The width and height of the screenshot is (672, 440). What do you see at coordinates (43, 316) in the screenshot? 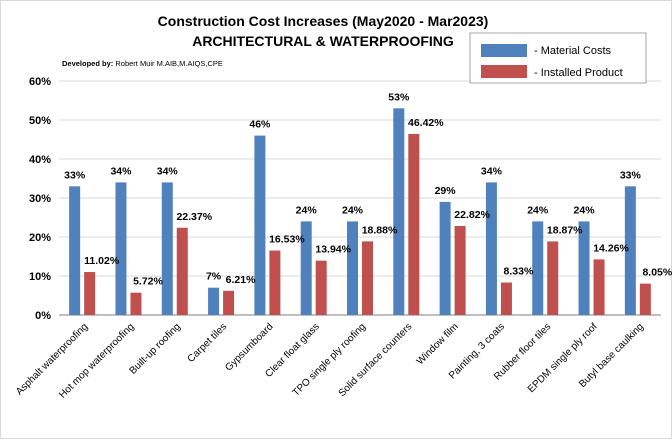
I see `y-tick-label: 0%` at bounding box center [43, 316].